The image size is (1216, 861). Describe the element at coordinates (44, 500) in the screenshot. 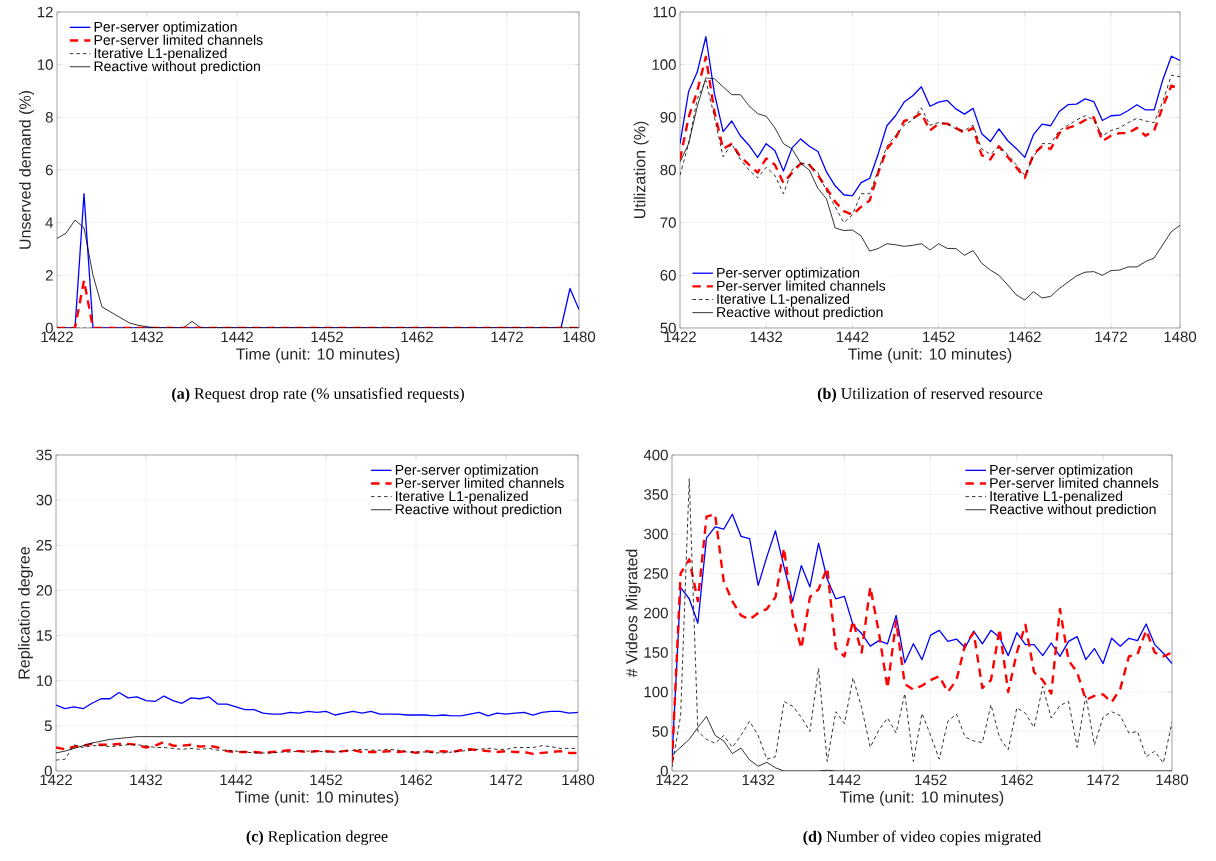

I see `y-tick-label: 30` at that location.